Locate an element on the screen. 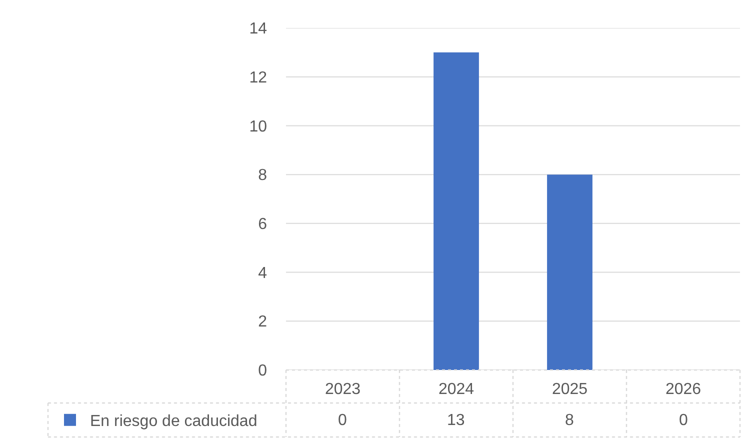 The height and width of the screenshot is (441, 751). y-tick-label: 12 is located at coordinates (258, 77).